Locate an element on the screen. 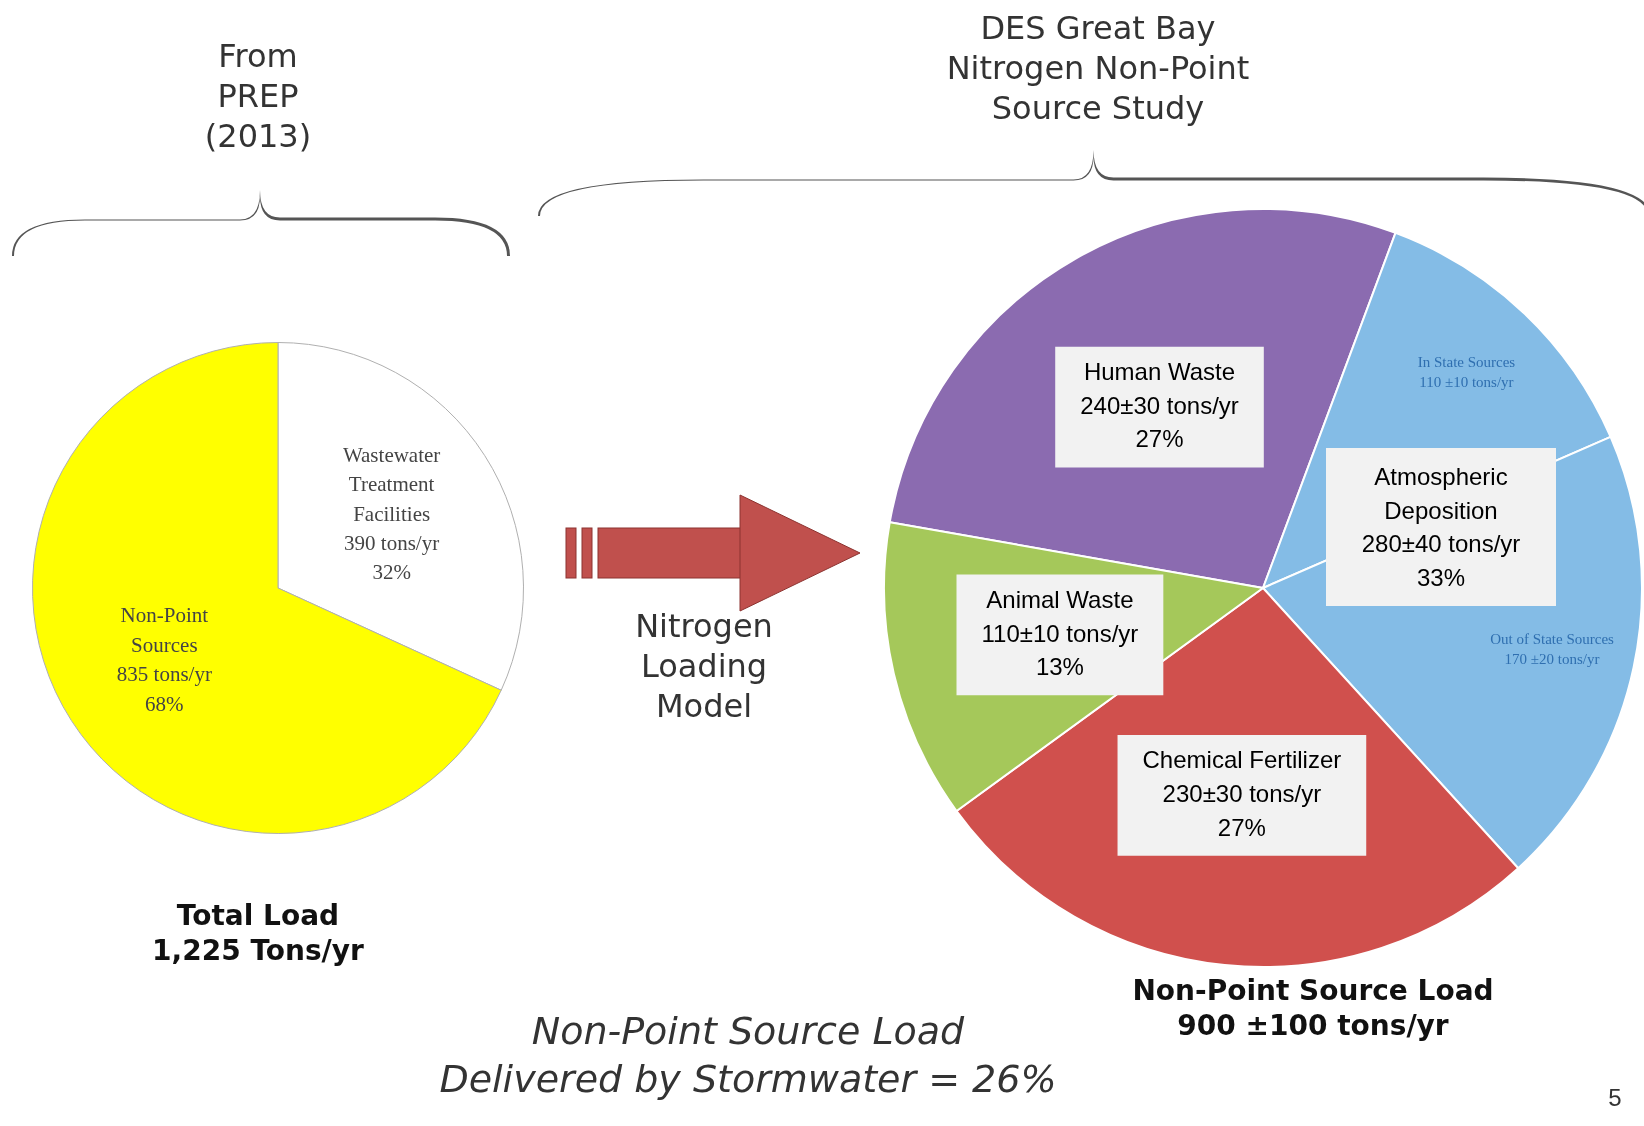 This screenshot has width=1644, height=1126. chart-title: From PREP (2013) is located at coordinates (258, 96).